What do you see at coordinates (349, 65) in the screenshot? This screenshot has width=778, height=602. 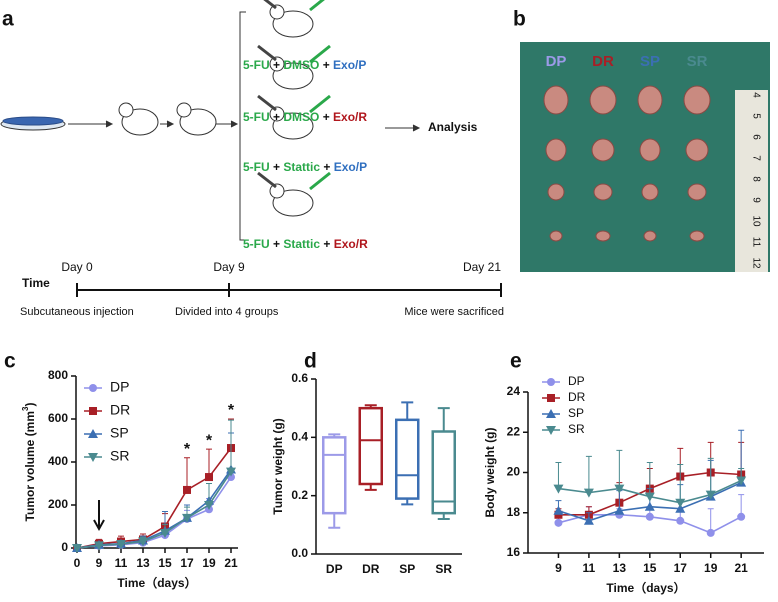 I see `treatment-part: Exo/P` at bounding box center [349, 65].